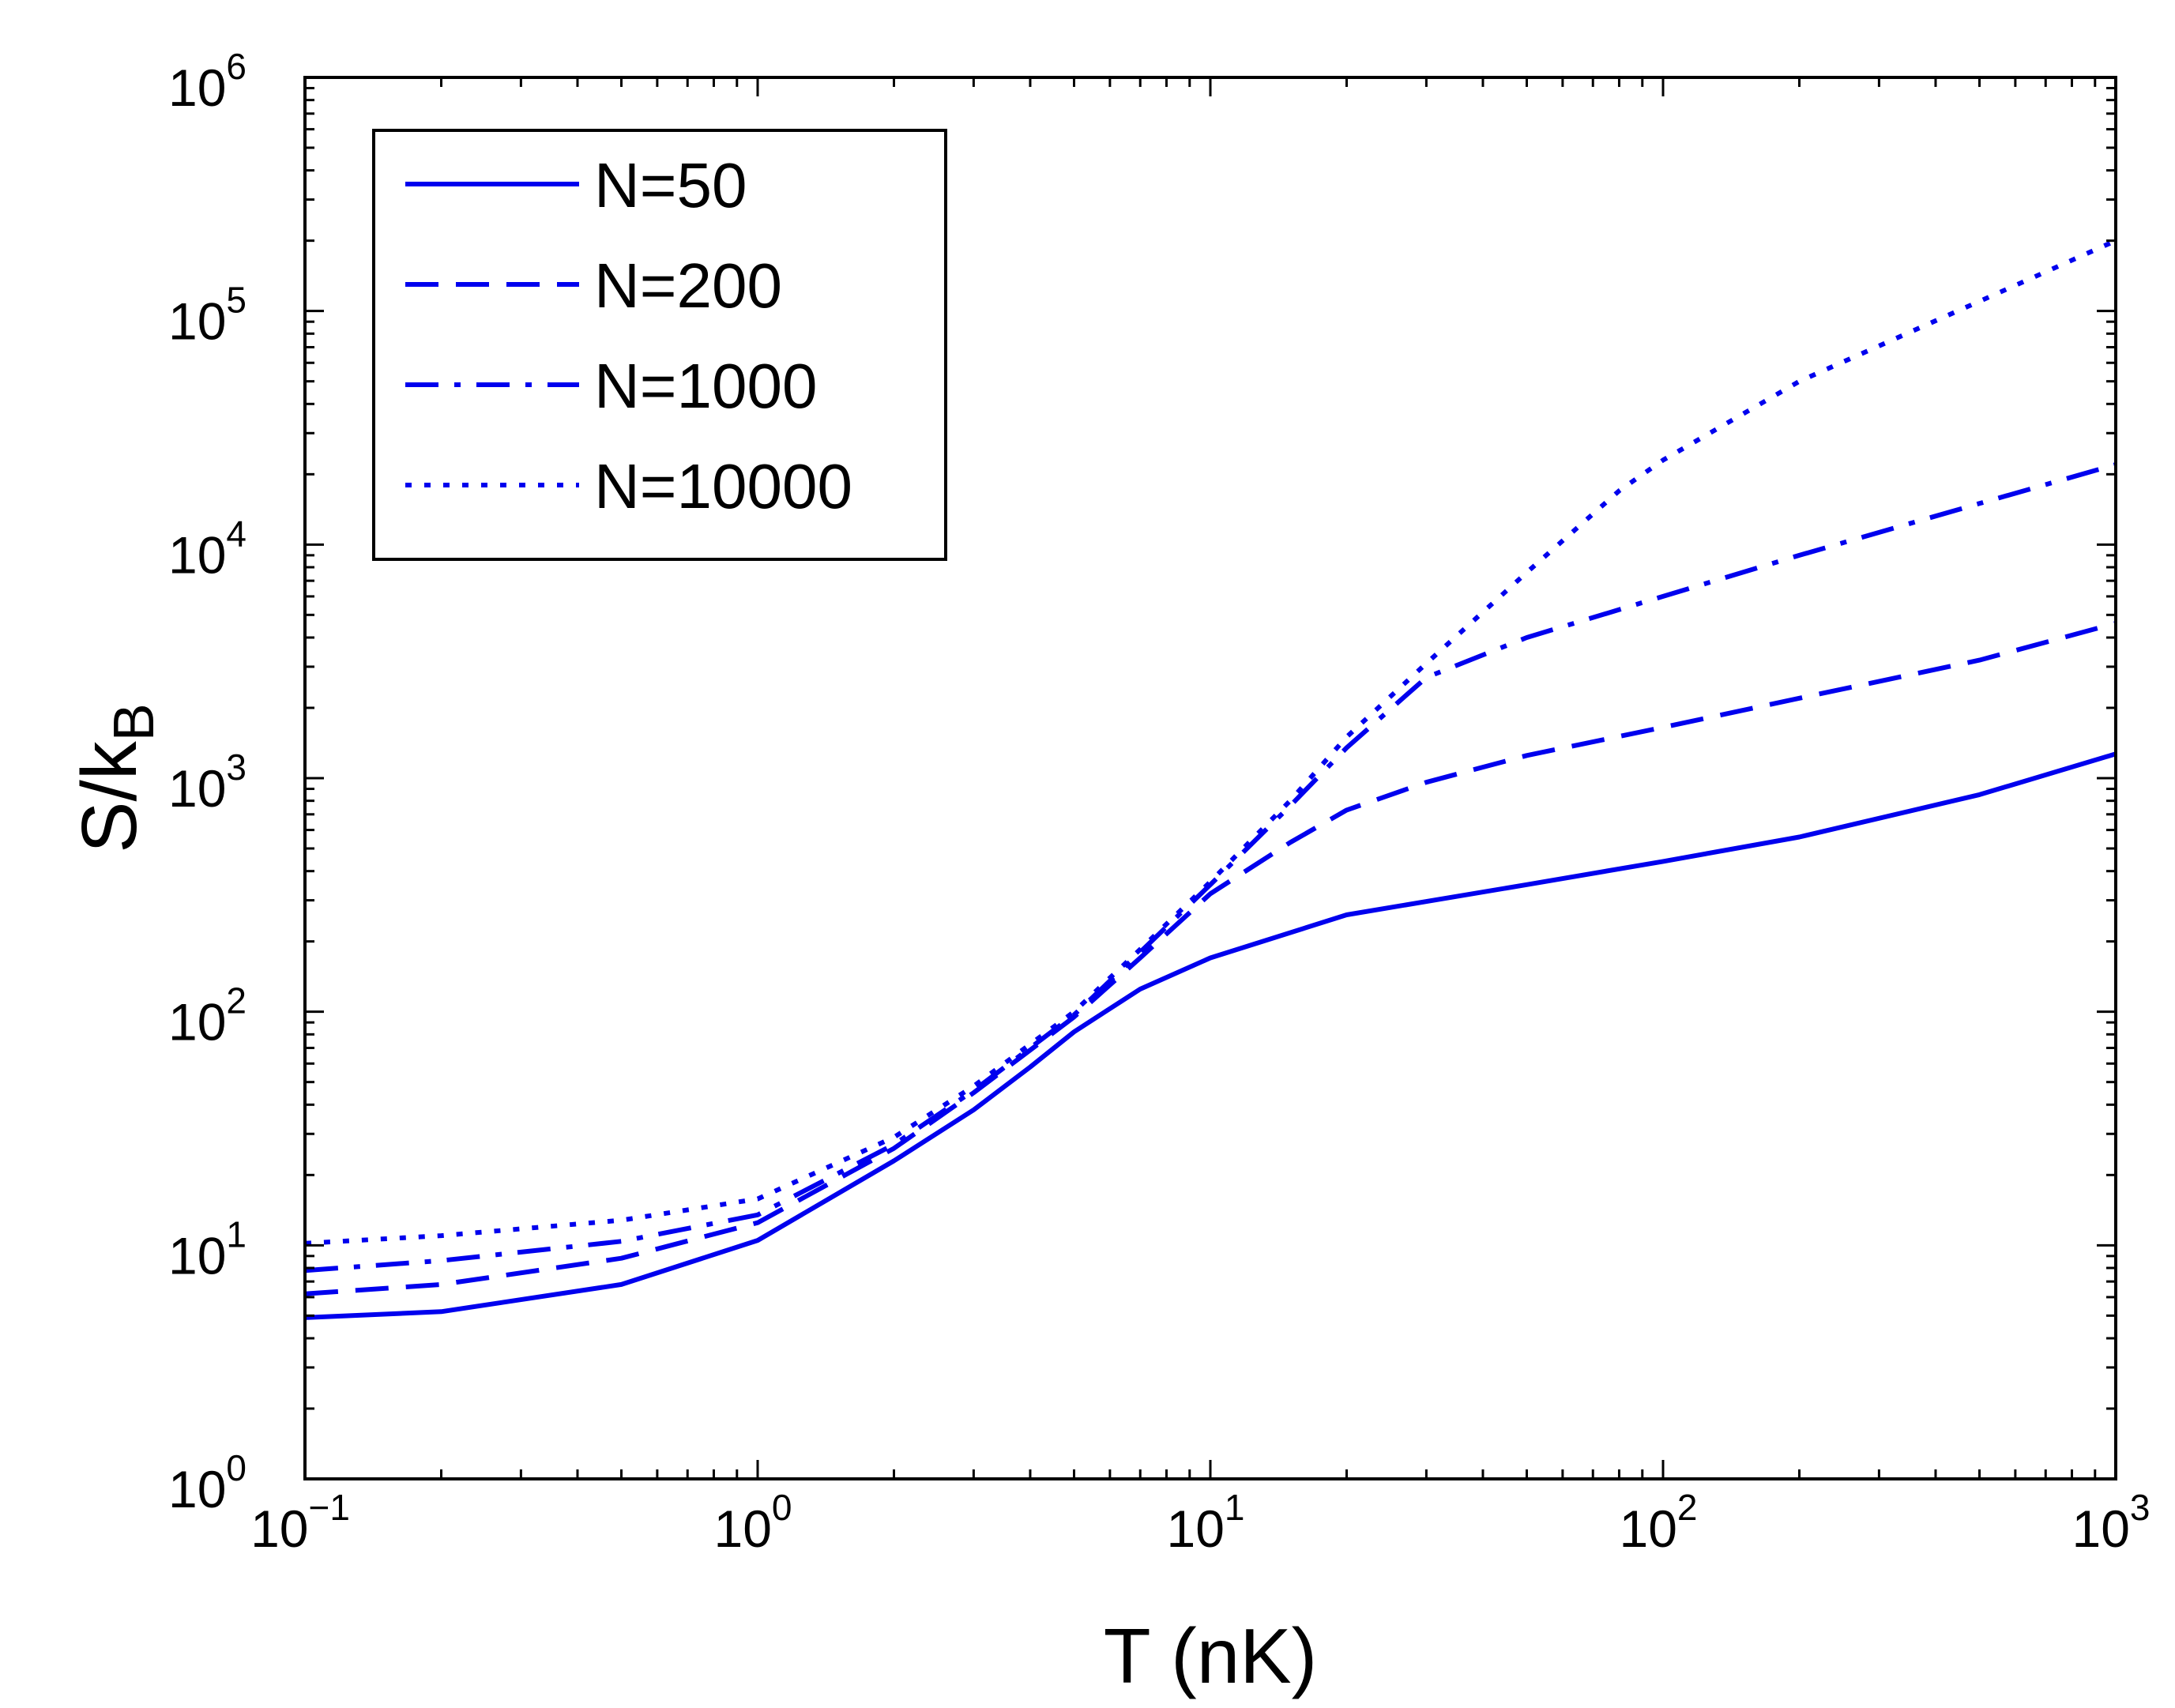  Describe the element at coordinates (576, 185) in the screenshot. I see `legend-entry: N=50` at that location.